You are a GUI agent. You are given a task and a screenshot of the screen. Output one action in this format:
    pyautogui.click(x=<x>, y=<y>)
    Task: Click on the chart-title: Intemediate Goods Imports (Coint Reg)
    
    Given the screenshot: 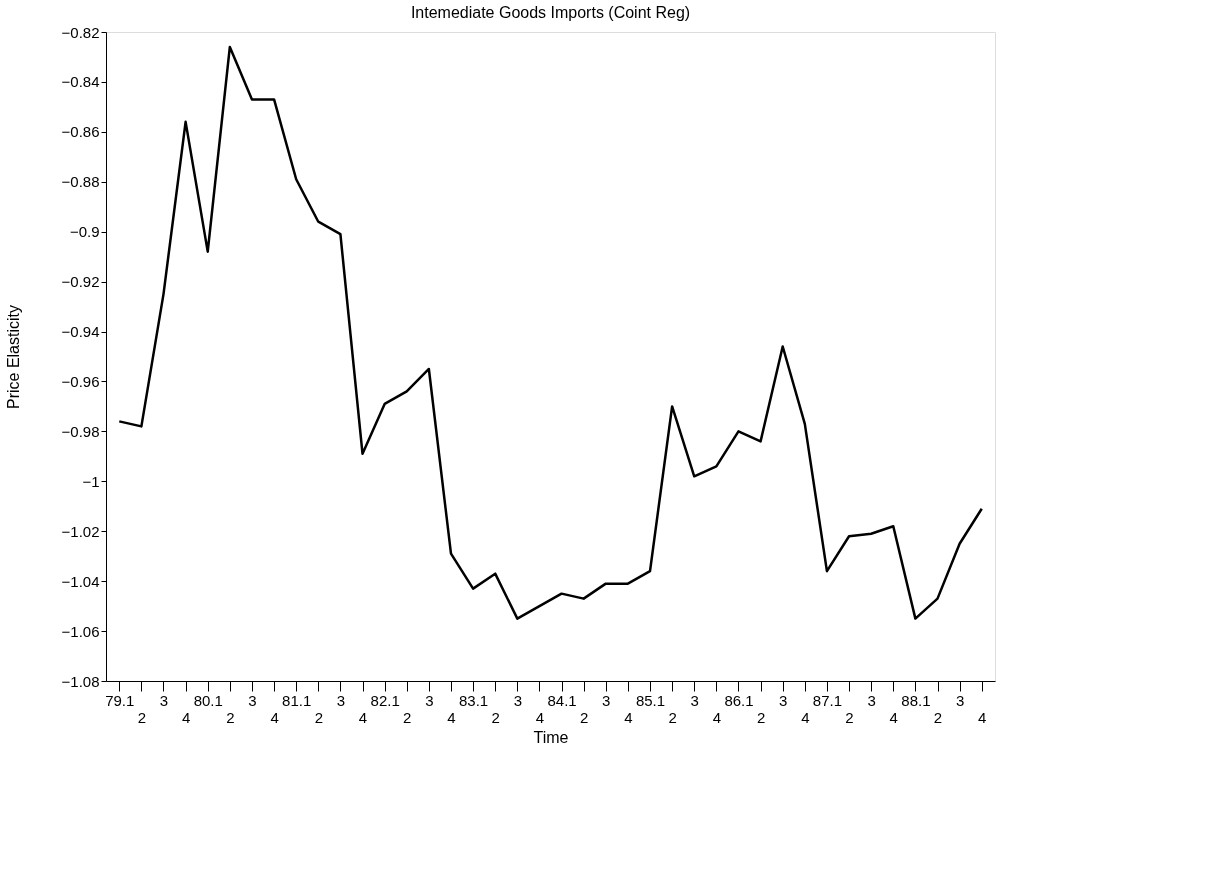 What is the action you would take?
    pyautogui.click(x=550, y=12)
    